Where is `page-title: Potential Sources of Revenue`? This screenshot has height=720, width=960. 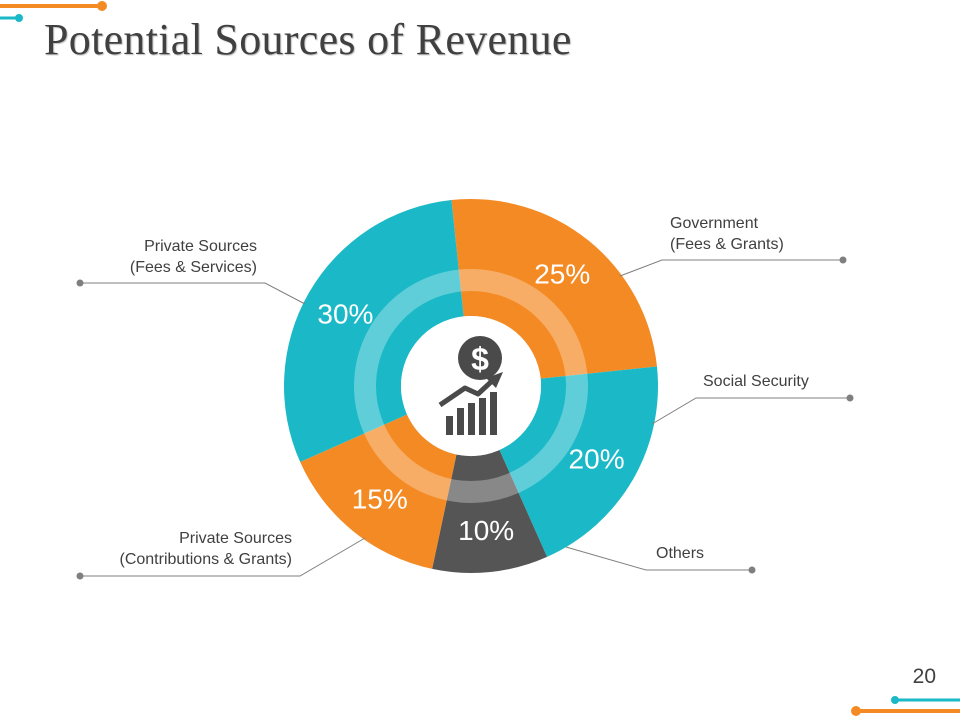 page-title: Potential Sources of Revenue is located at coordinates (308, 39).